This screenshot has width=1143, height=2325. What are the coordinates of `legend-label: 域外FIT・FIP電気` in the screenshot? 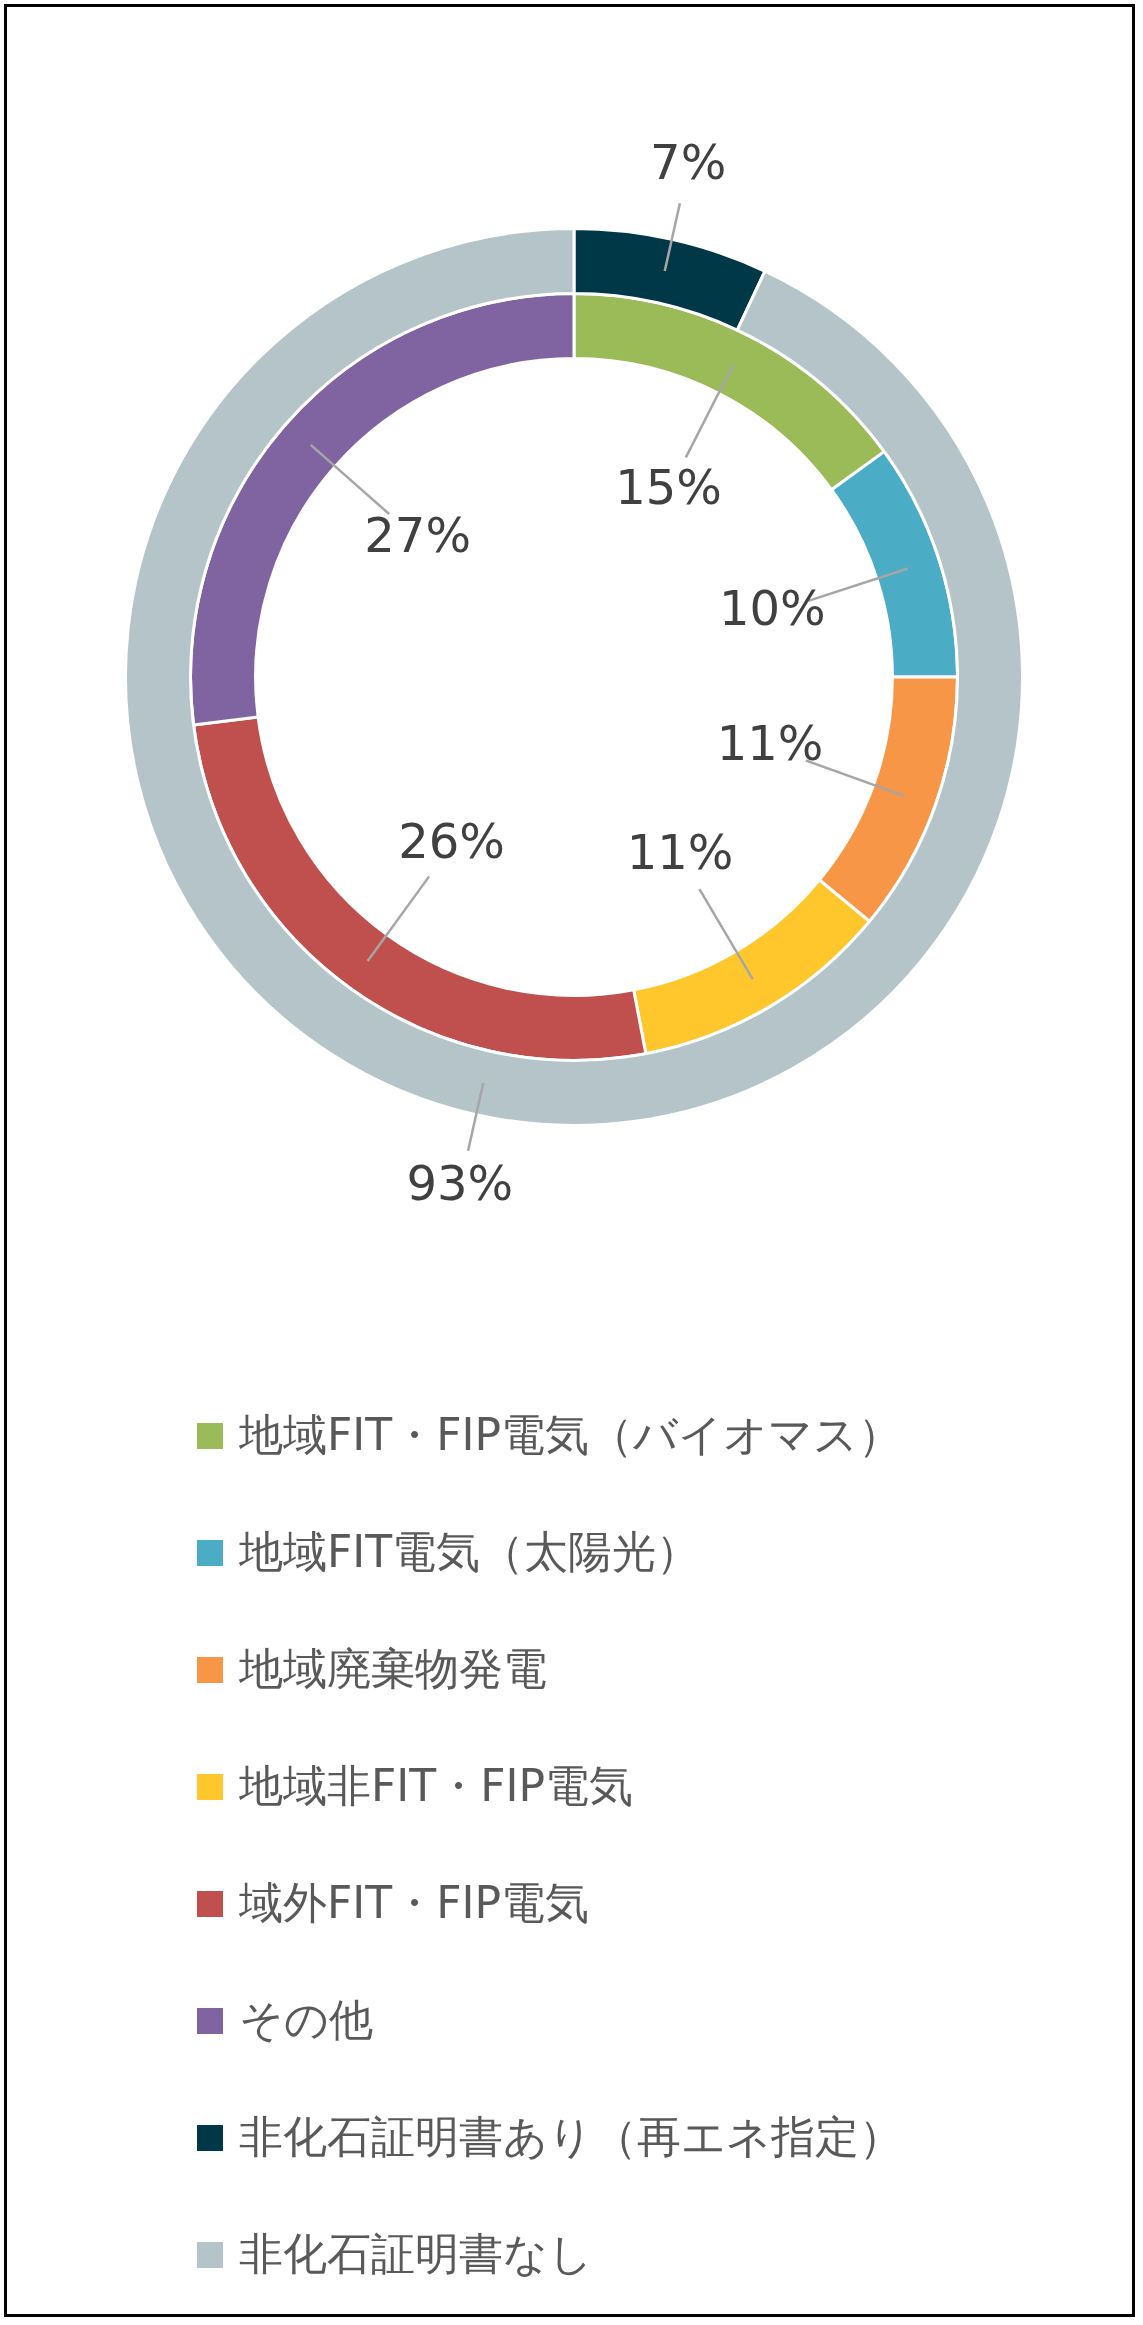 It's located at (414, 1903).